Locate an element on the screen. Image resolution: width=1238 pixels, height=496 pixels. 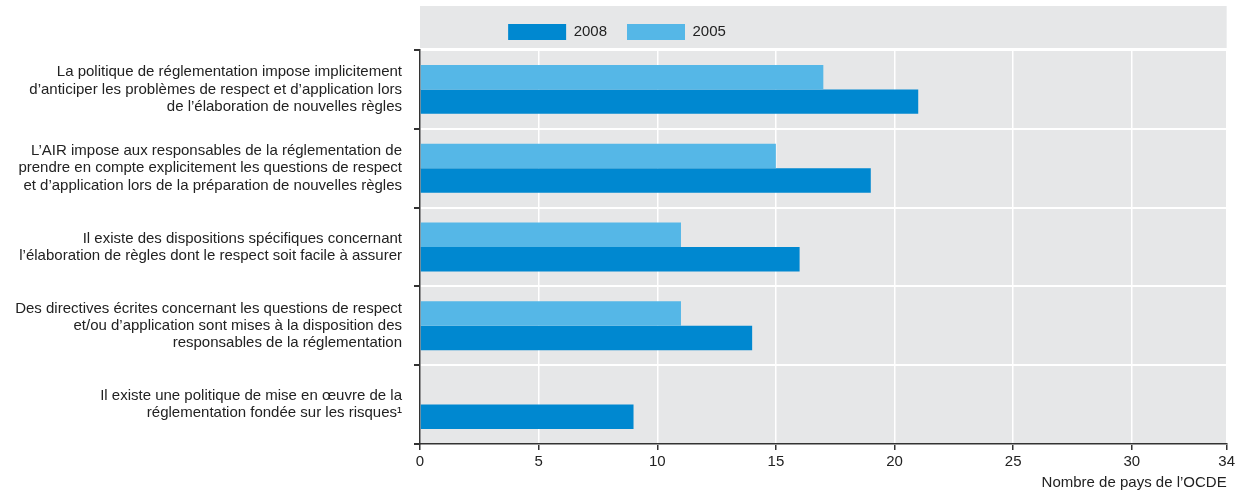
x-tick-label: 34 is located at coordinates (1226, 461).